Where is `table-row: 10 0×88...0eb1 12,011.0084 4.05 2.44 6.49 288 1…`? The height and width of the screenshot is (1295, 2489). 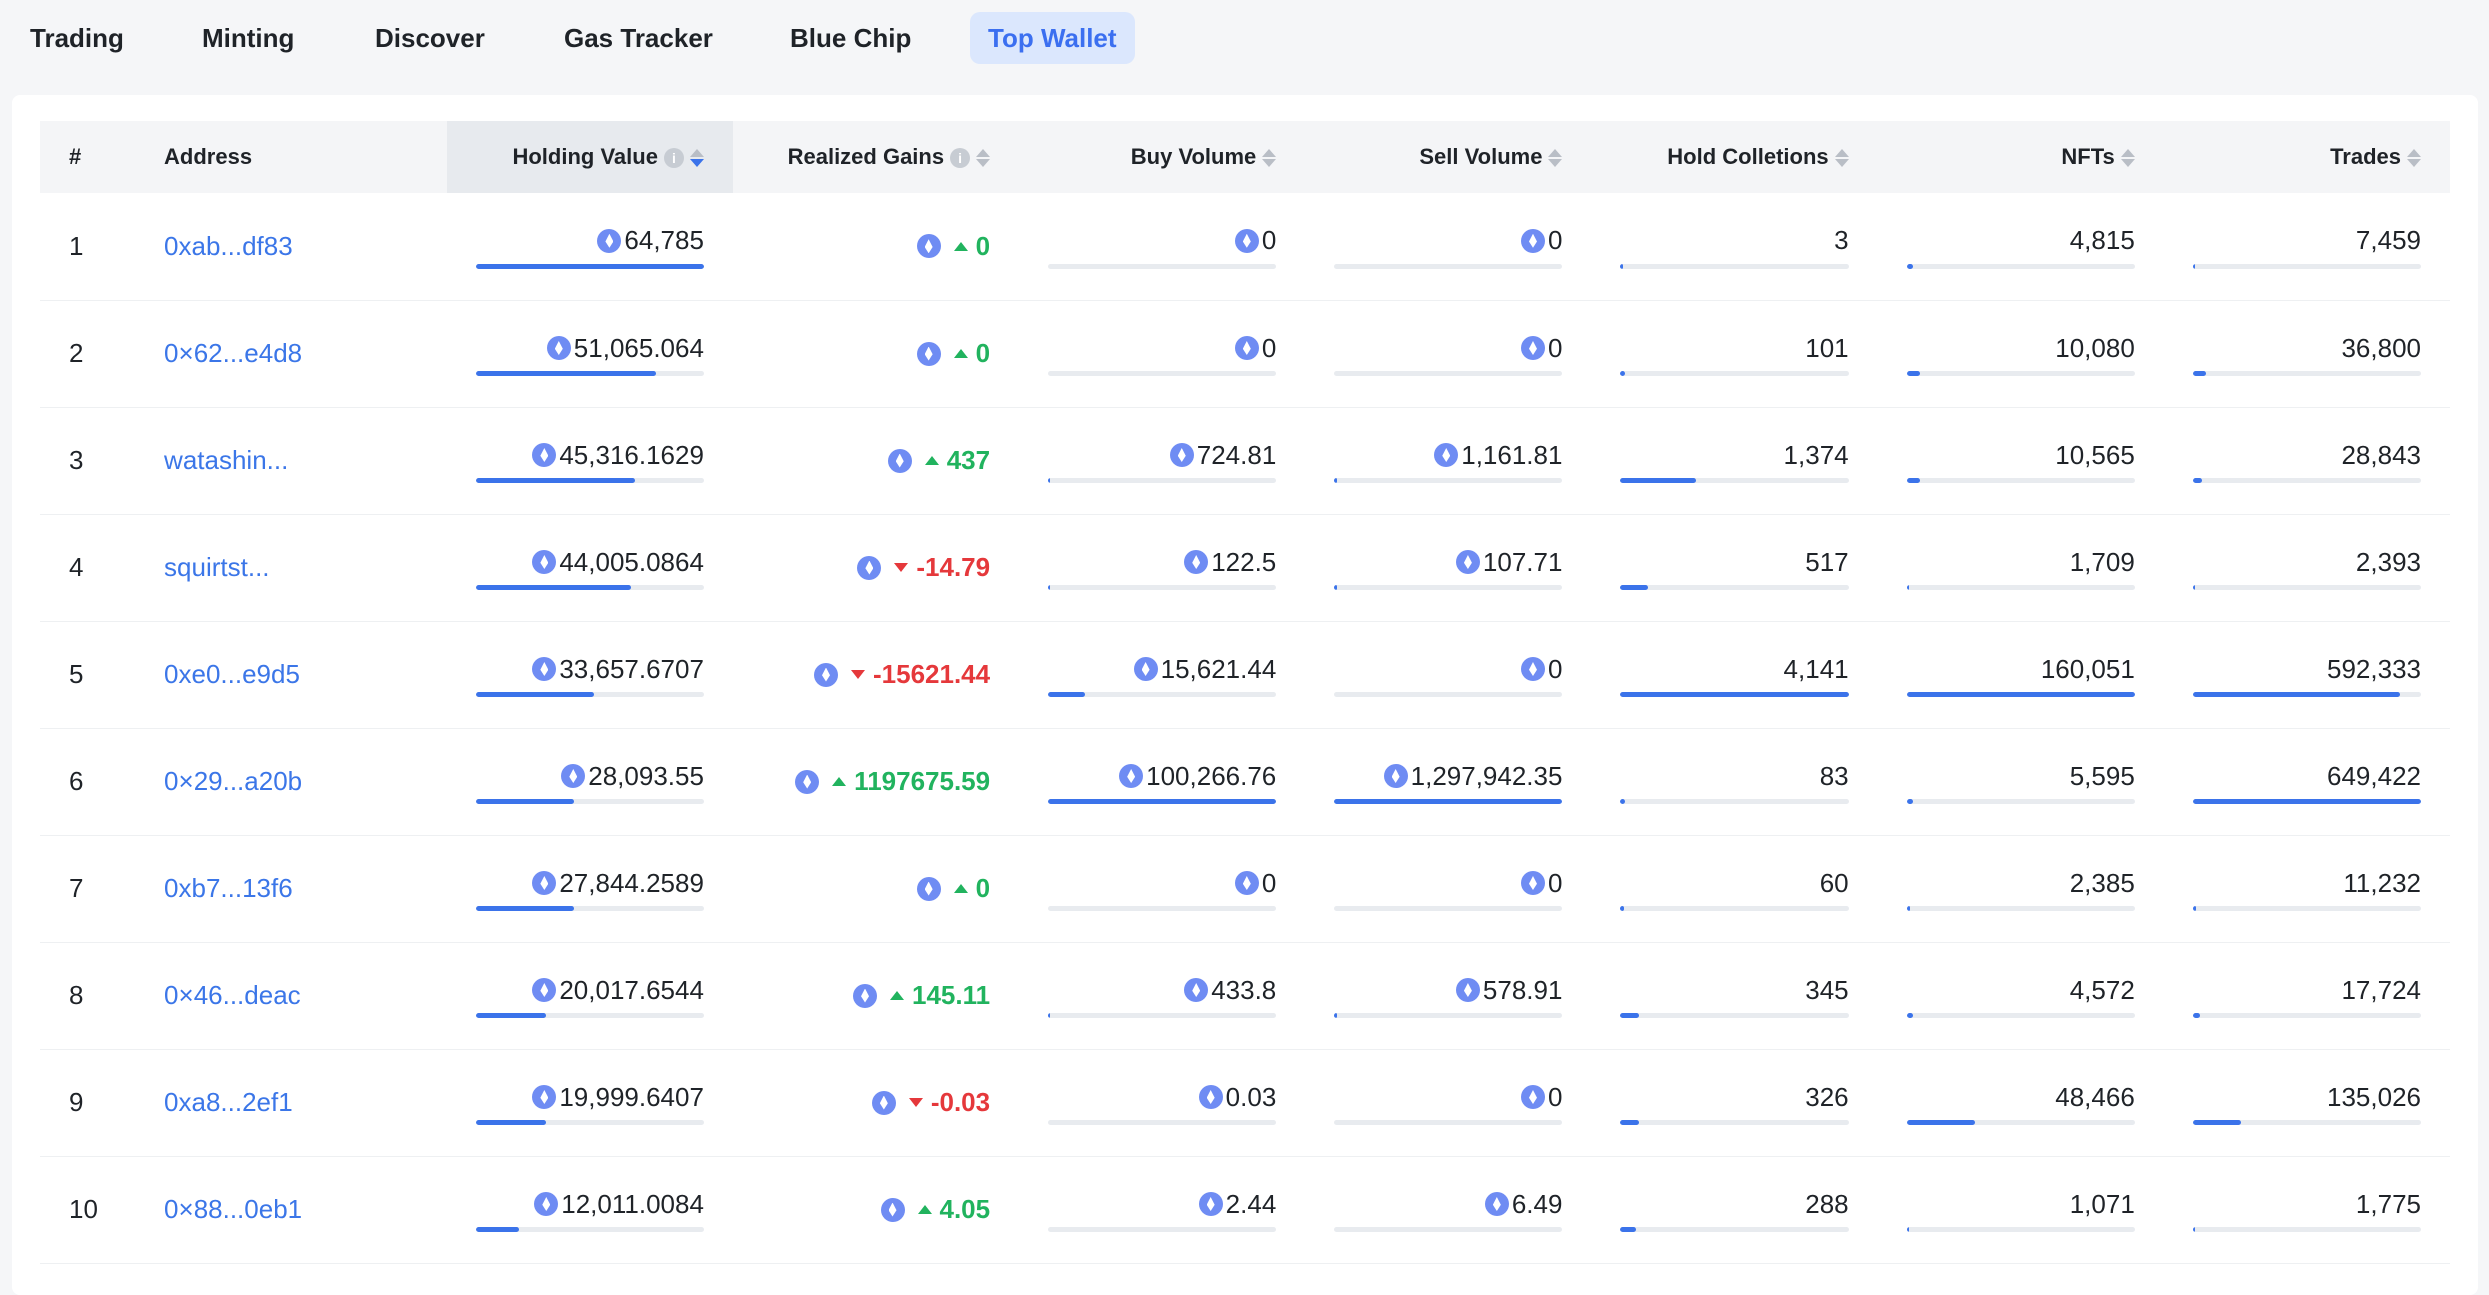 table-row: 10 0×88...0eb1 12,011.0084 4.05 2.44 6.49 288 1… is located at coordinates (1245, 1209).